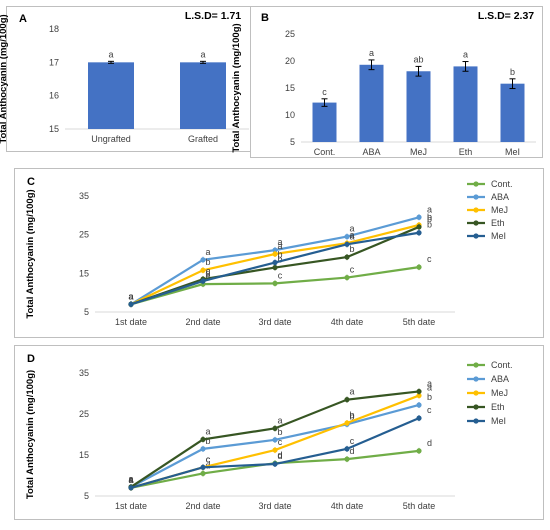  Describe the element at coordinates (512, 152) in the screenshot. I see `x-tick-label: MeI` at that location.